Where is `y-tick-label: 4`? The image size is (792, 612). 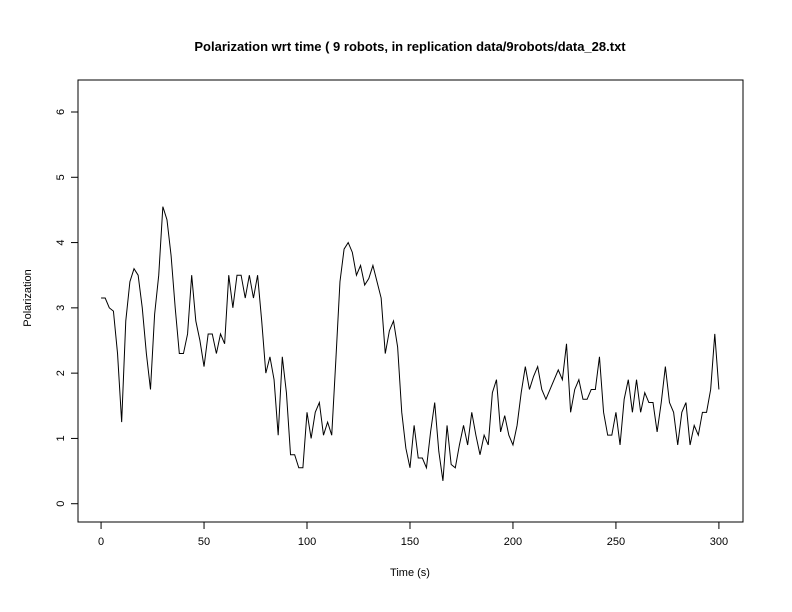
y-tick-label: 4 is located at coordinates (61, 243).